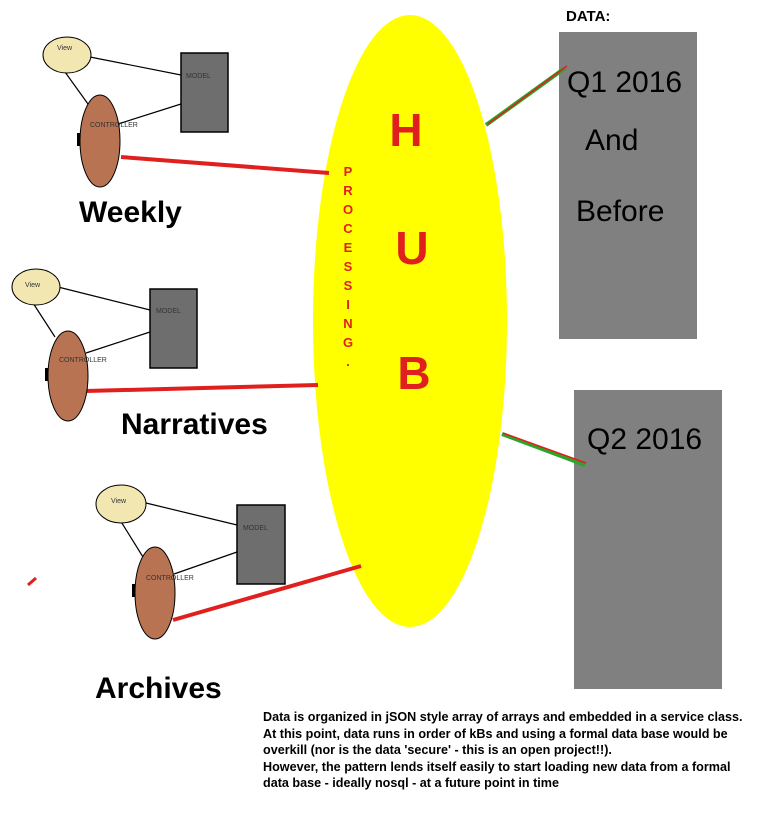 The image size is (762, 826). What do you see at coordinates (624, 82) in the screenshot?
I see `data-store-q1-line-1: Q1 2016` at bounding box center [624, 82].